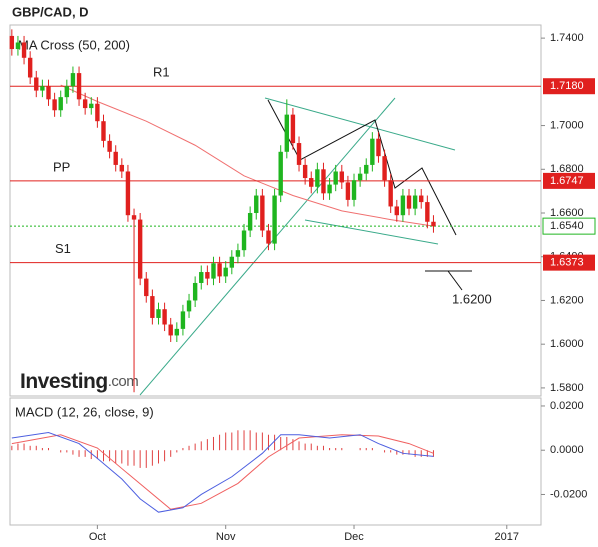 This screenshot has height=547, width=598. Describe the element at coordinates (61, 166) in the screenshot. I see `level-name: PP` at that location.